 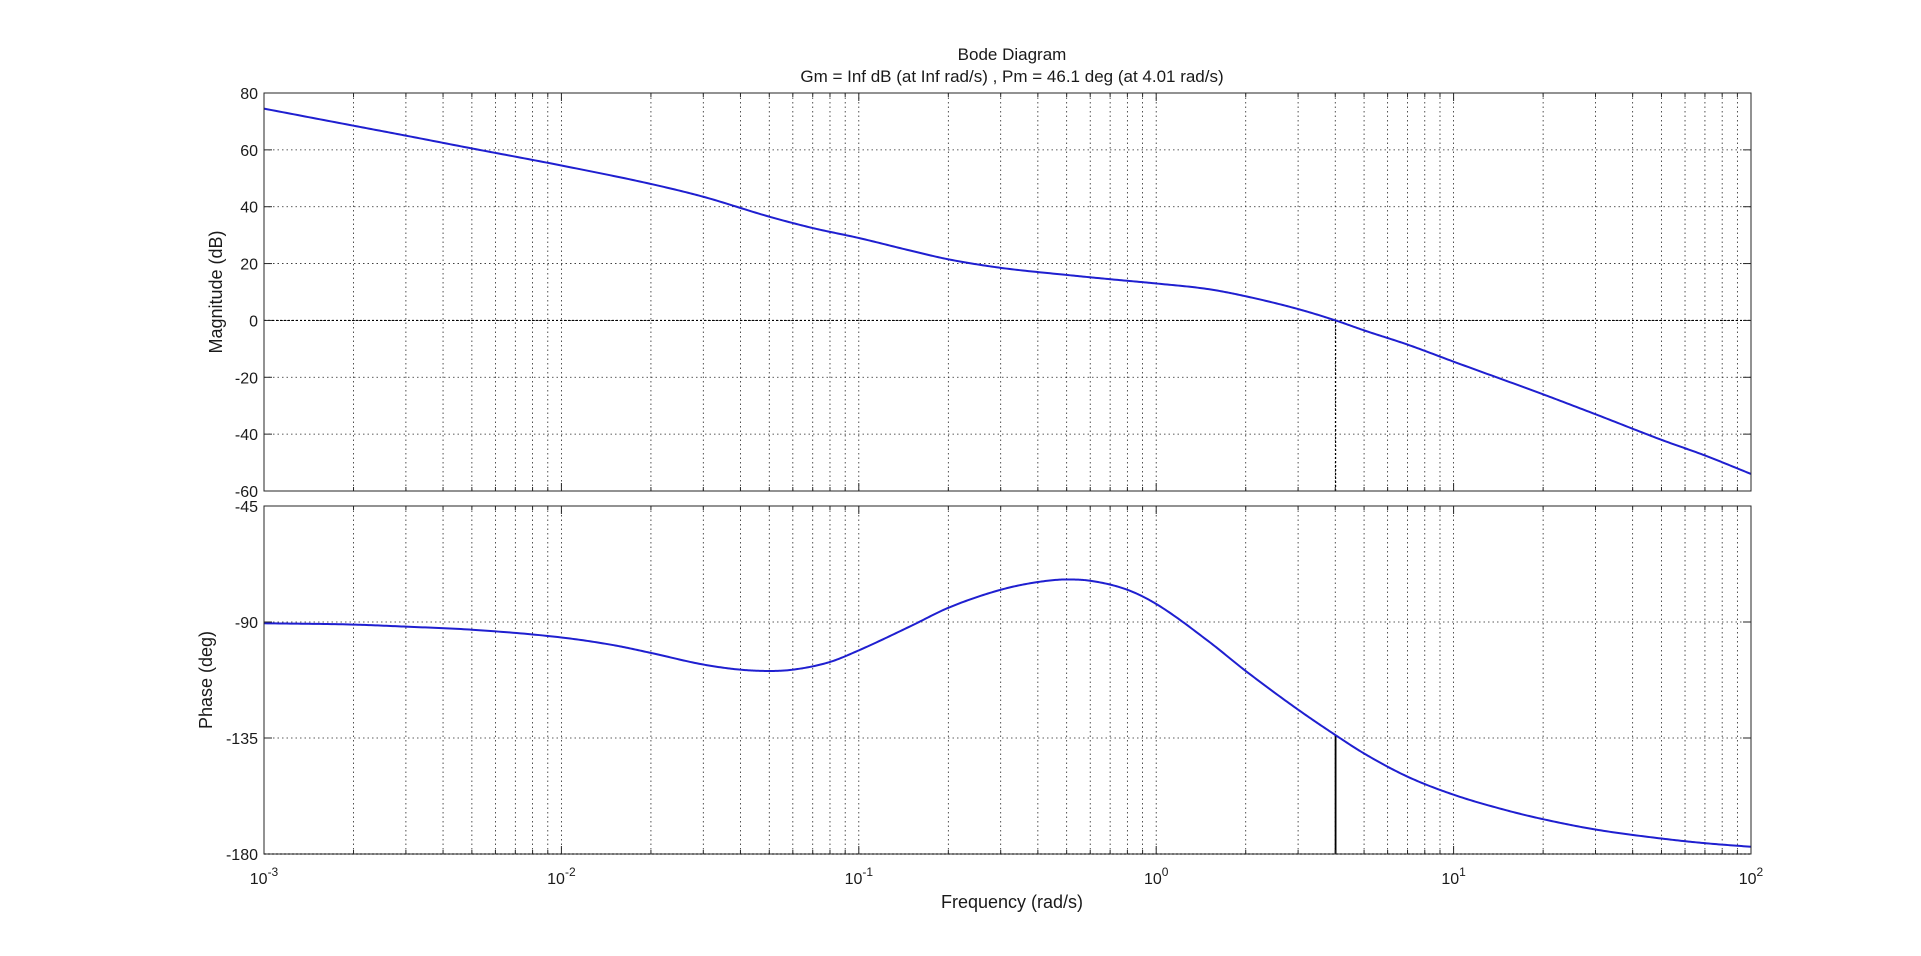 I want to click on x-tick-label-1: 10⁻², so click(x=561, y=876).